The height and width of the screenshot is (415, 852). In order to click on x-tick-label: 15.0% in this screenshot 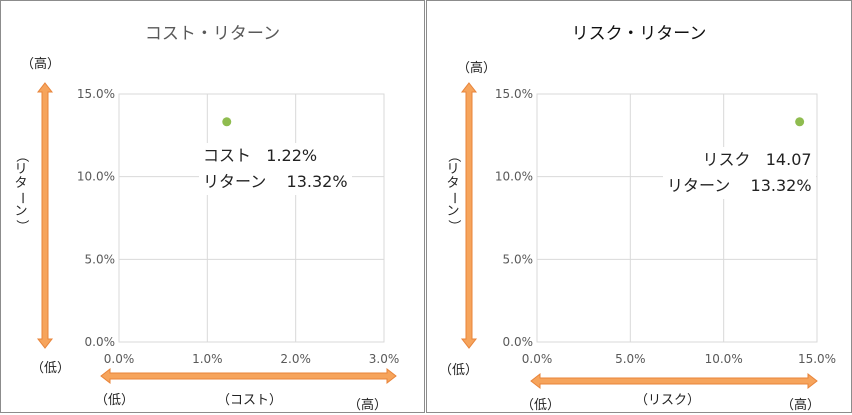, I will do `click(817, 359)`.